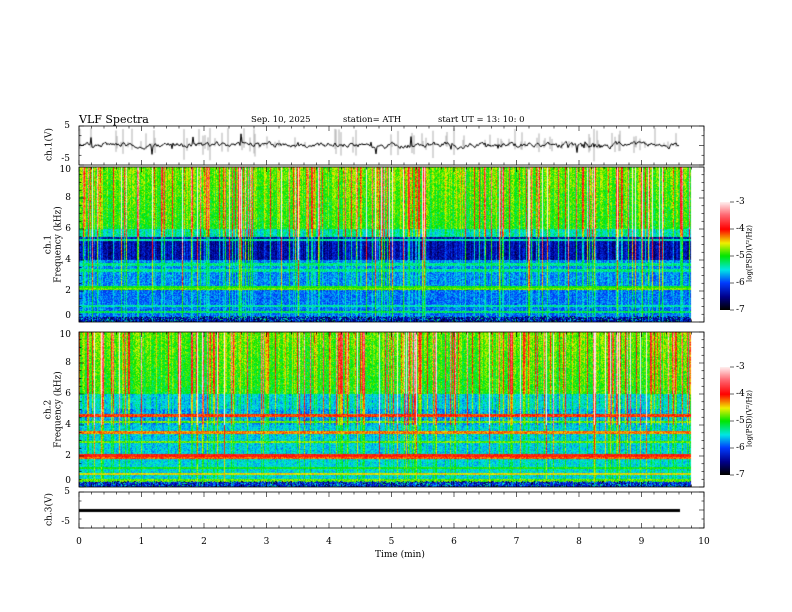  I want to click on ch2_spec-ytick-label: 6, so click(68, 394).